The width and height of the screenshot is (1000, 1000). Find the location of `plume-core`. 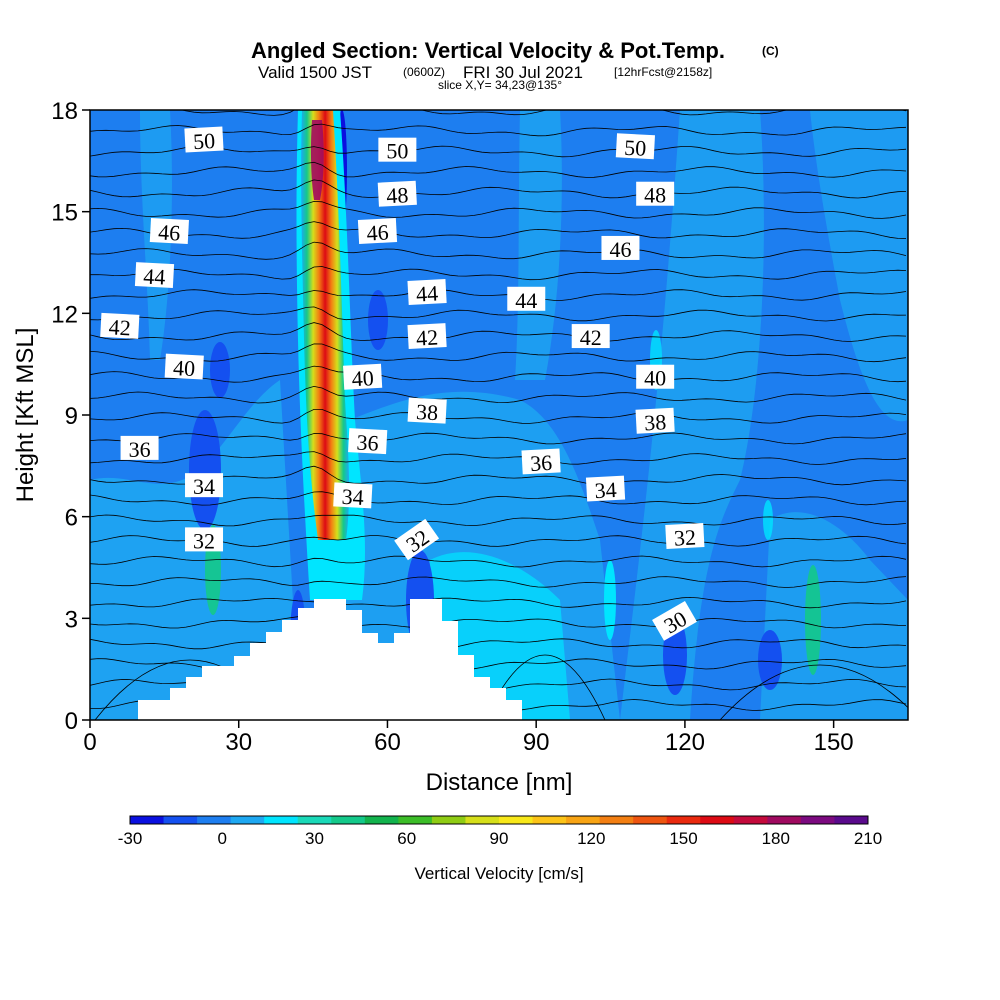

plume-core is located at coordinates (325, 325).